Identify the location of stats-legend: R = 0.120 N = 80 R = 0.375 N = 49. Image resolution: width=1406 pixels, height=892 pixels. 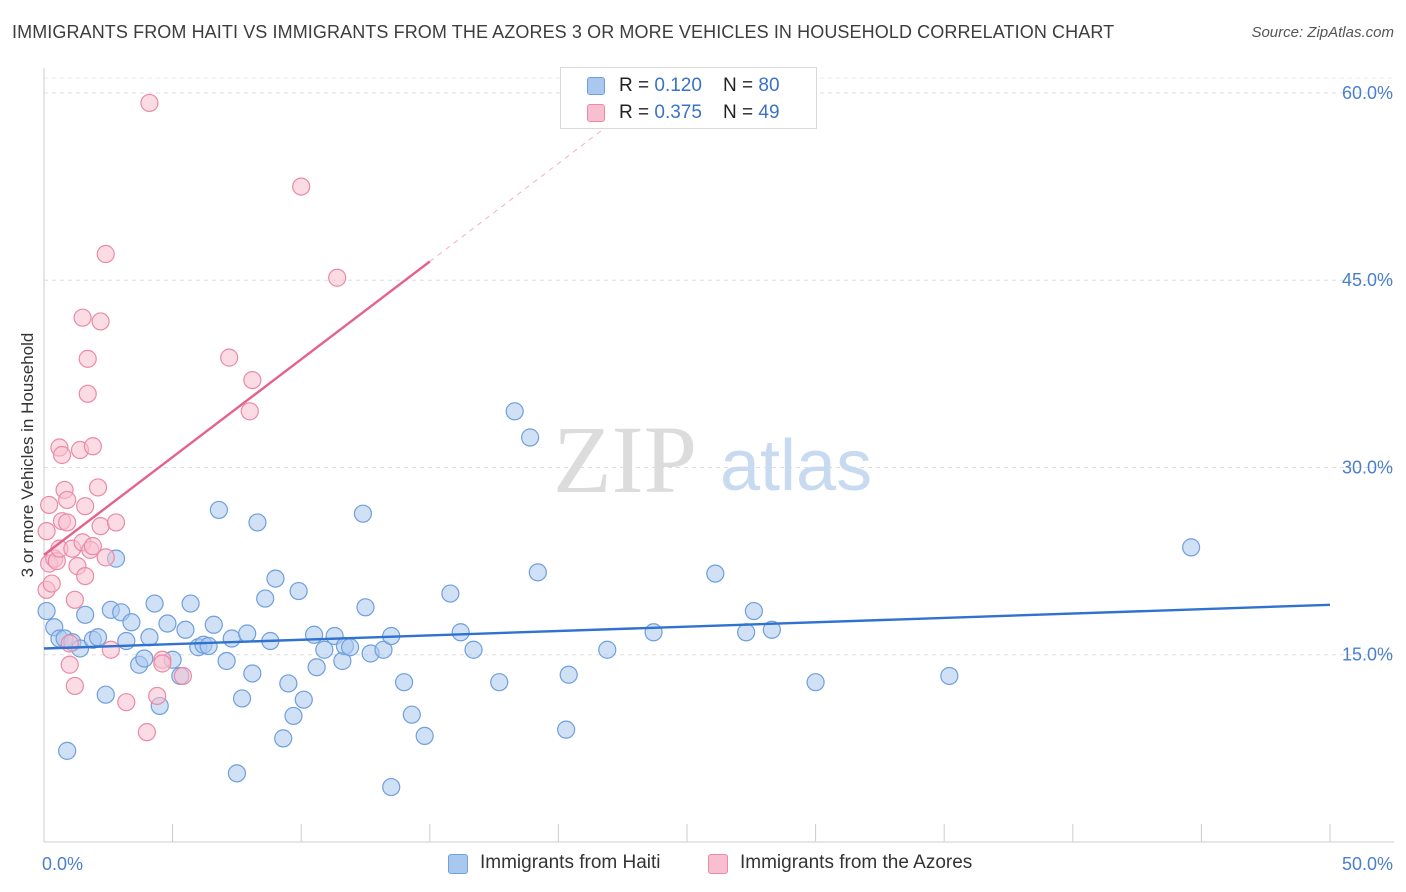
(688, 98).